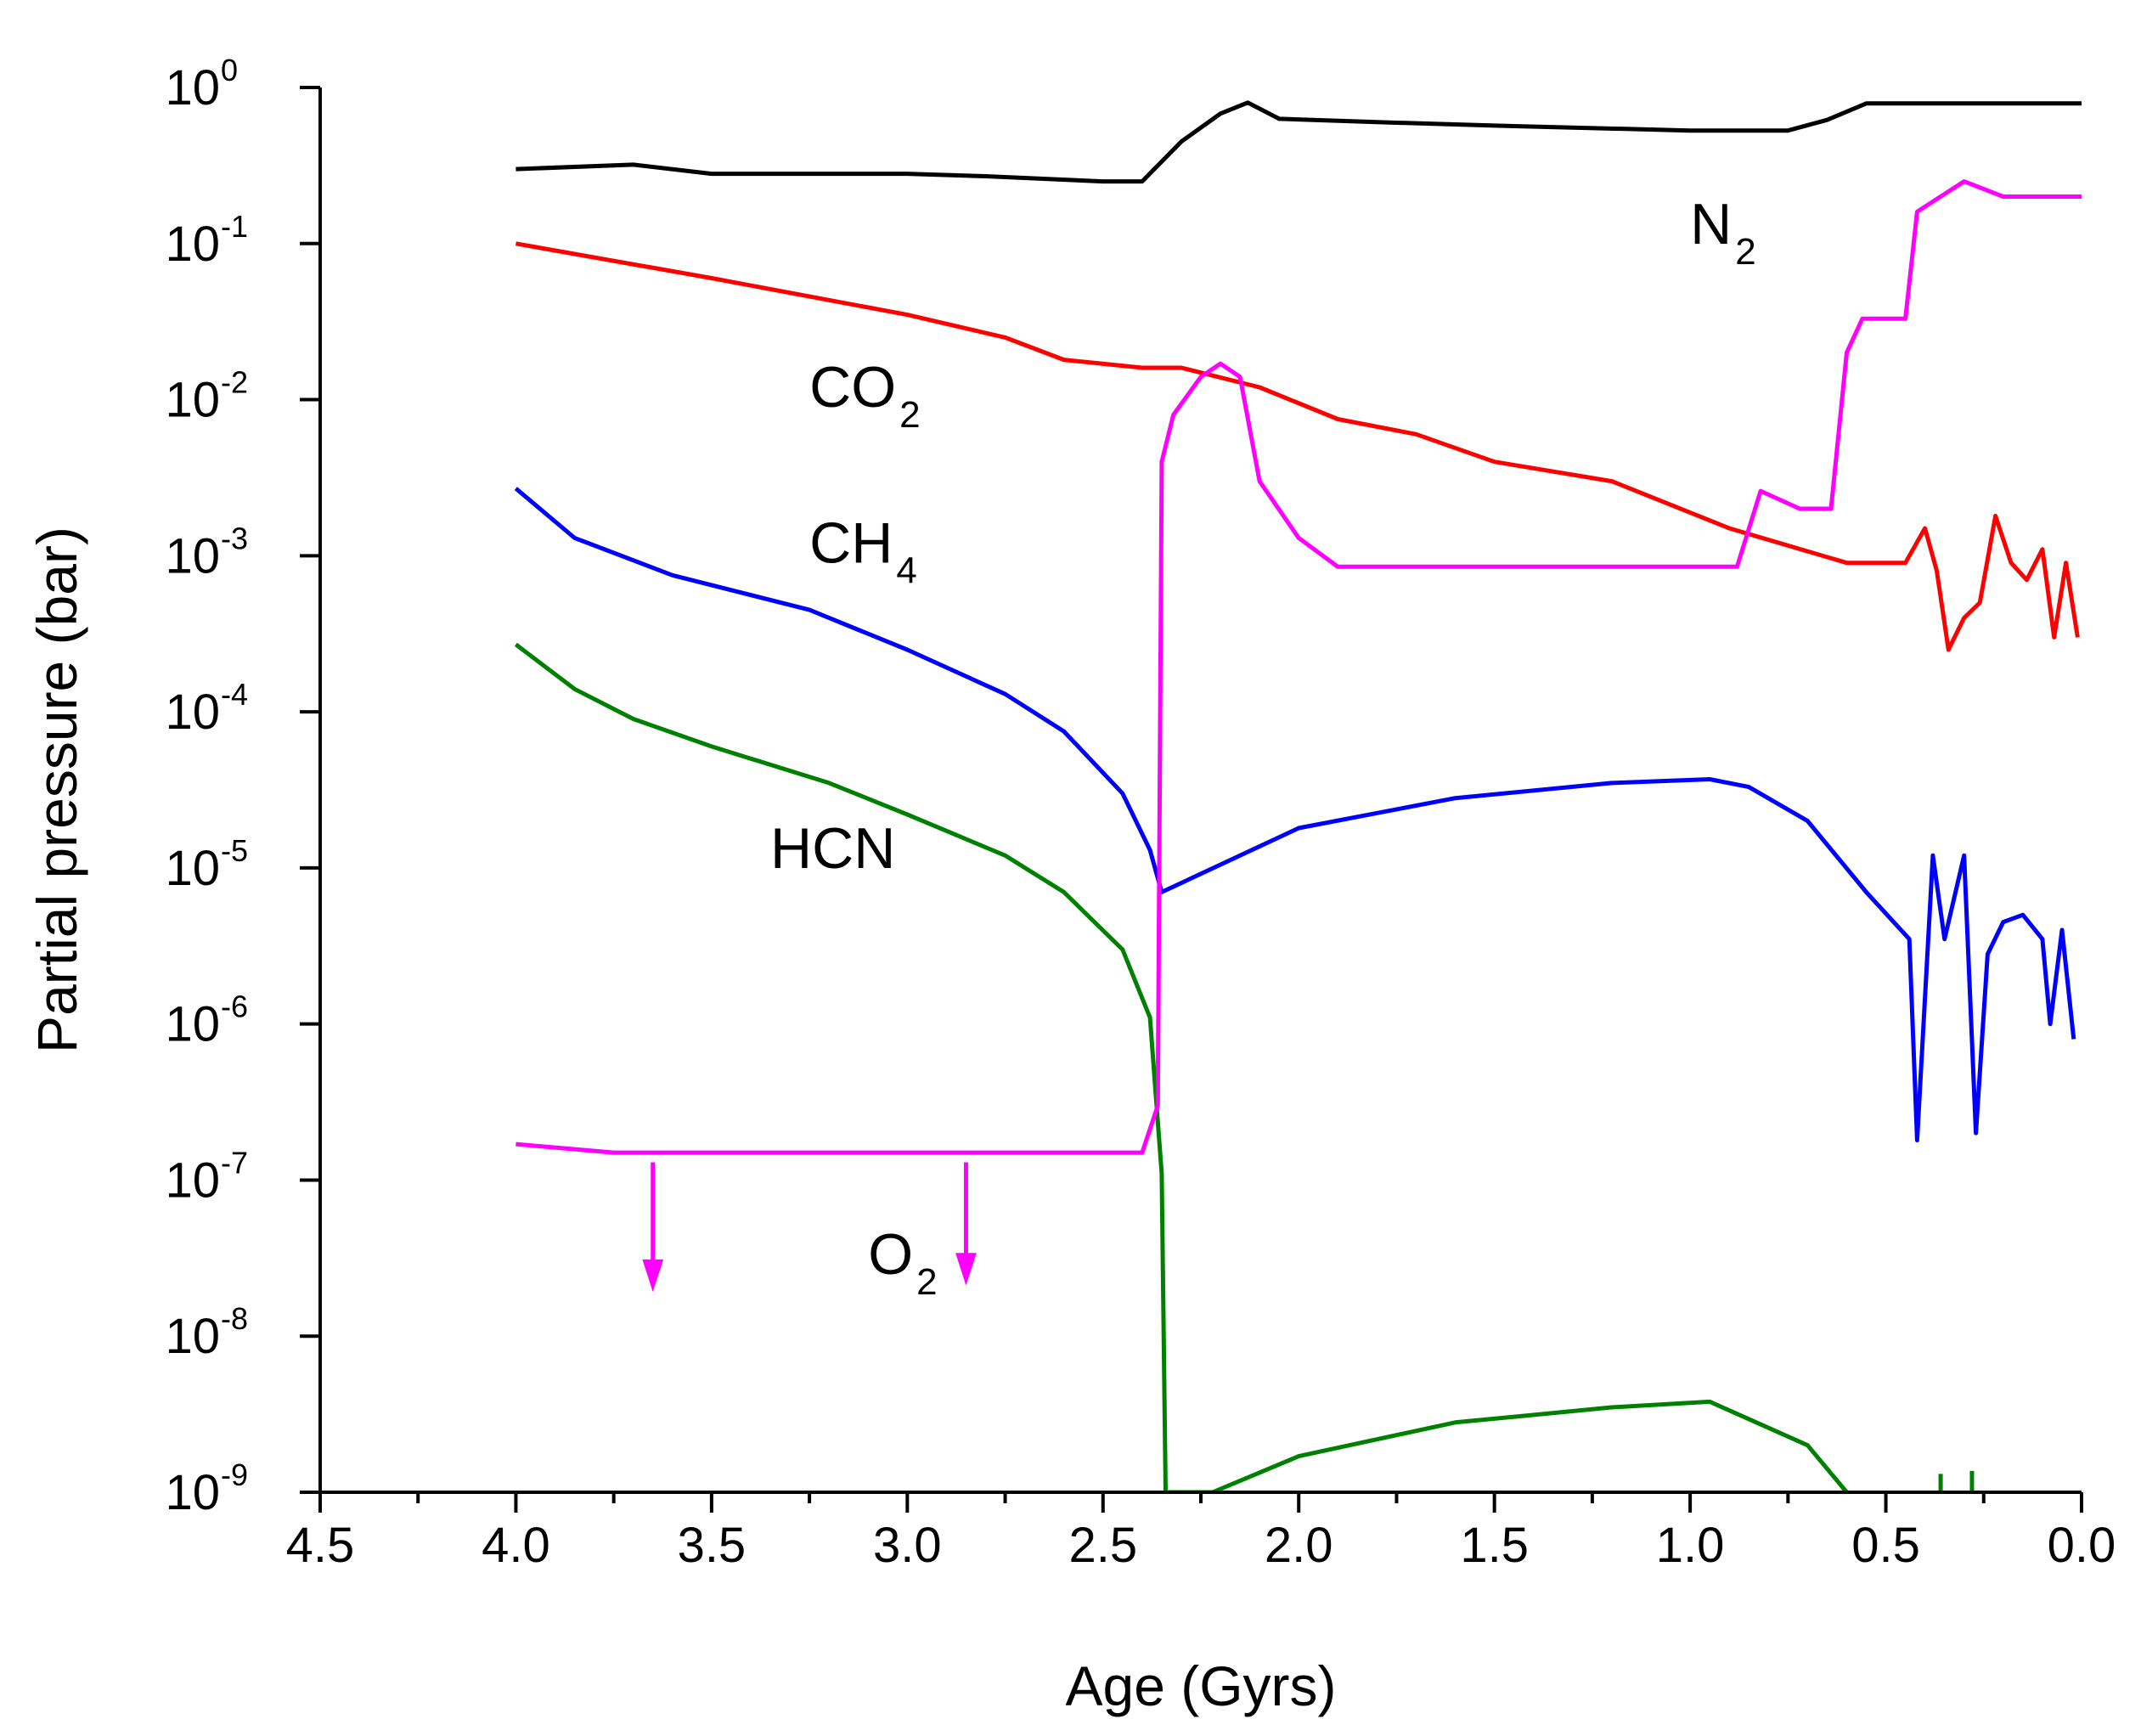 This screenshot has height=1736, width=2141. What do you see at coordinates (234, 226) in the screenshot?
I see `y-tick-exponent: -1` at bounding box center [234, 226].